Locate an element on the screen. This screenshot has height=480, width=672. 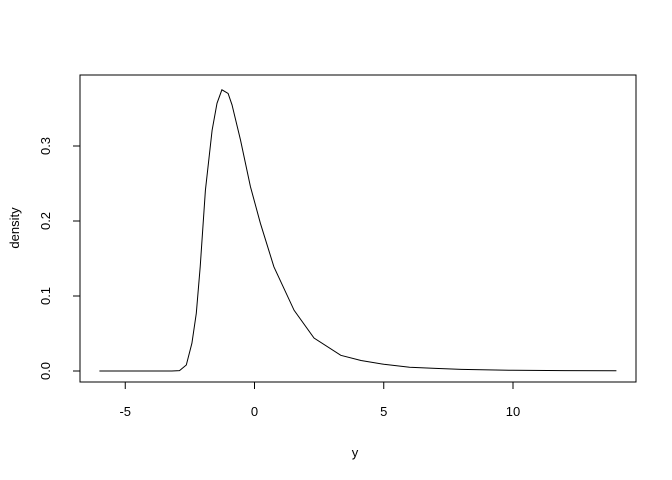
x-axis-label: y is located at coordinates (355, 452).